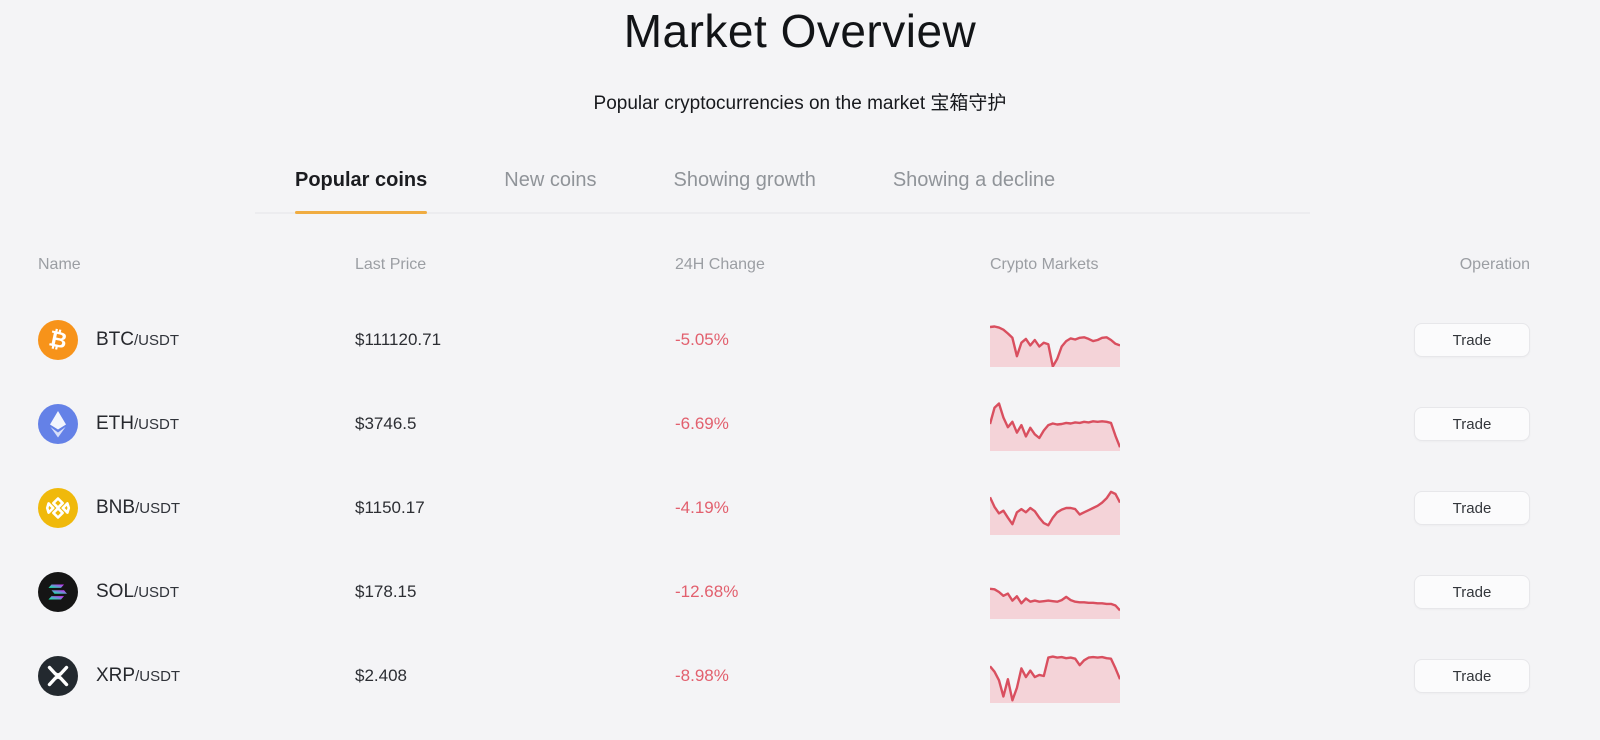 This screenshot has height=740, width=1600. What do you see at coordinates (550, 180) in the screenshot?
I see `tab-new-coins: New coins` at bounding box center [550, 180].